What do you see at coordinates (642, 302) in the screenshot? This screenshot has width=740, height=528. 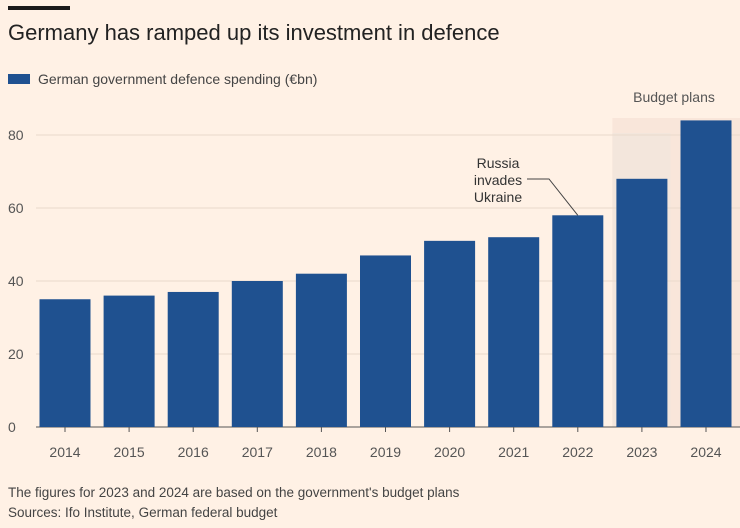 I see `bar-2023` at bounding box center [642, 302].